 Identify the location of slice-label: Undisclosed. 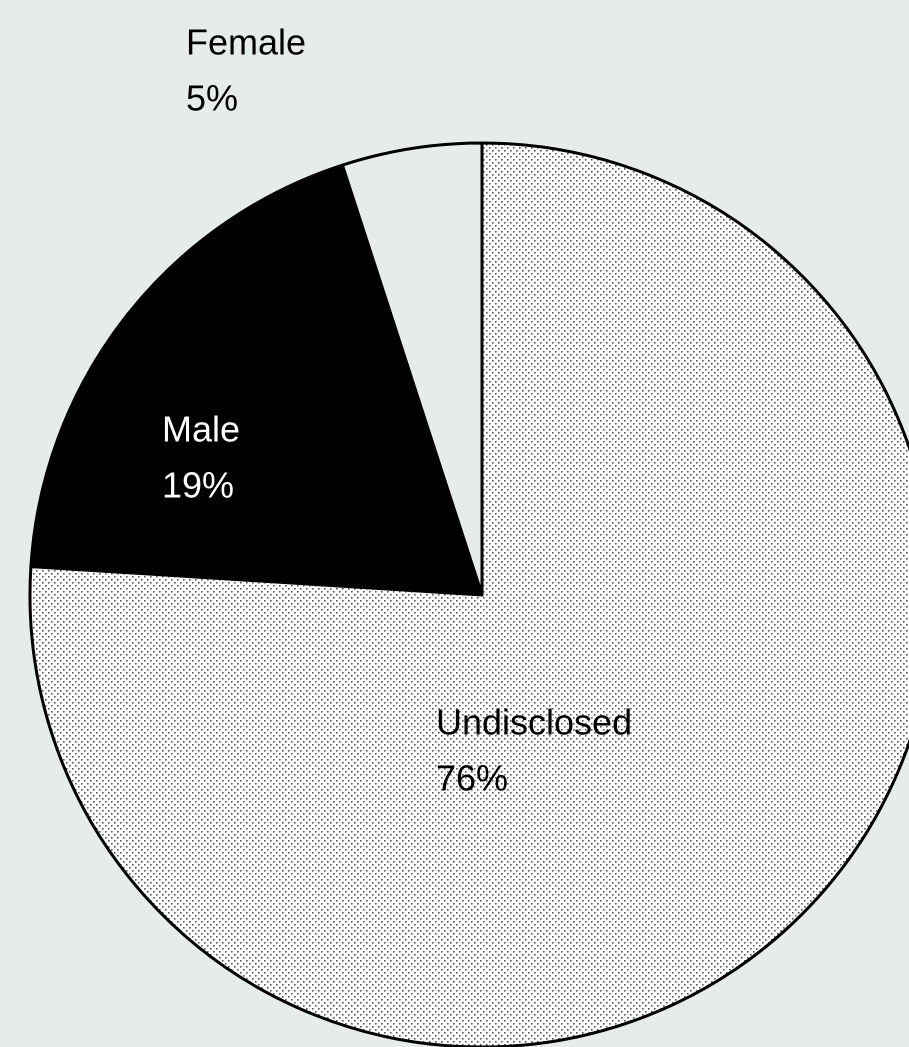
(534, 722).